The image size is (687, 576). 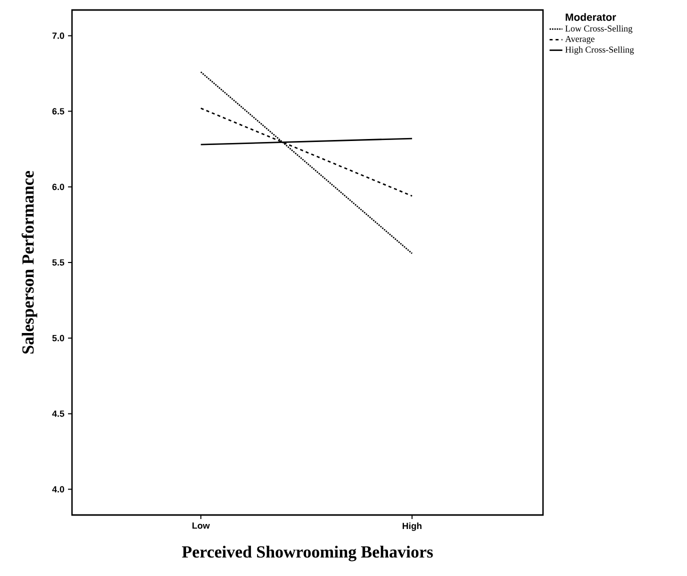 I want to click on legend-label: Average, so click(x=579, y=40).